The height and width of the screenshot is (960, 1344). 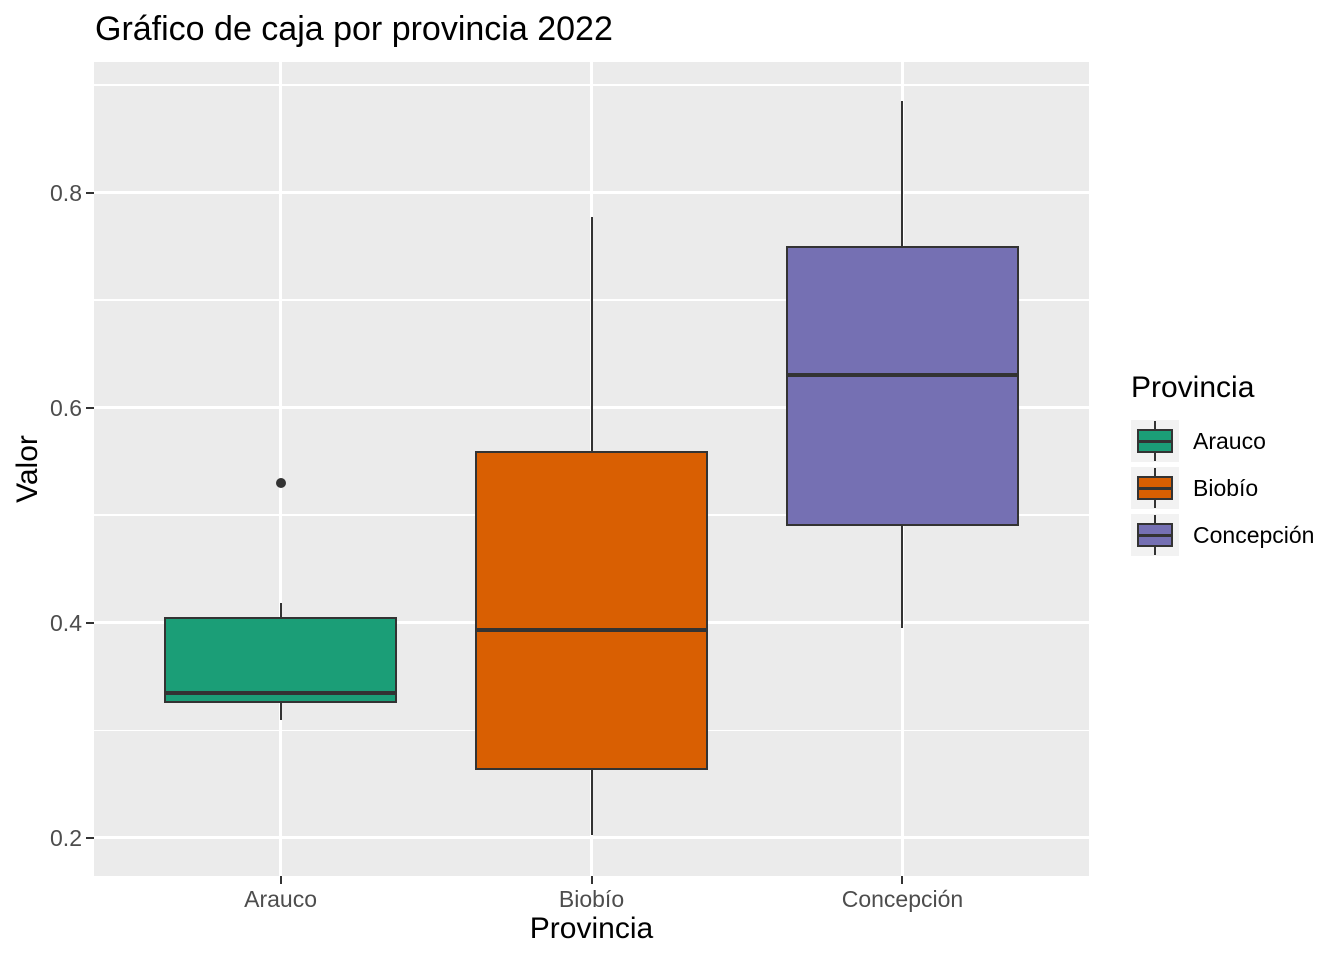 What do you see at coordinates (27, 469) in the screenshot?
I see `y-axis-title: Valor` at bounding box center [27, 469].